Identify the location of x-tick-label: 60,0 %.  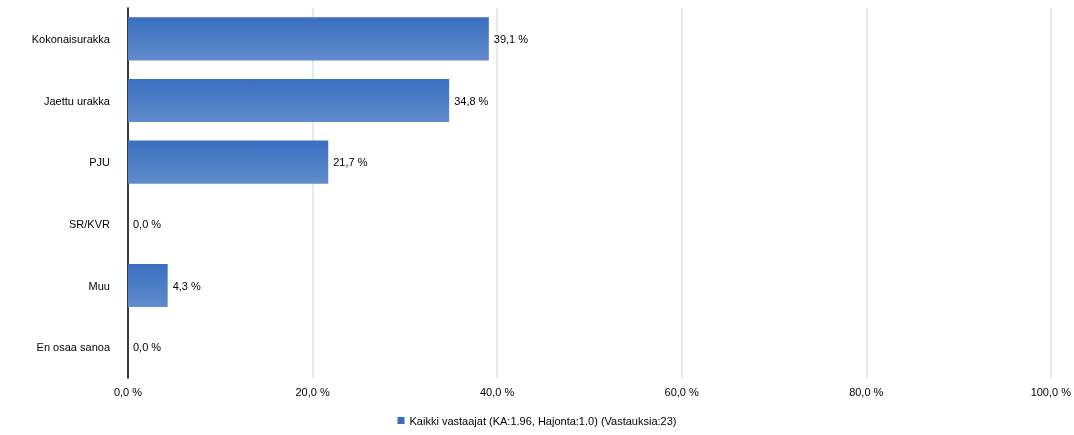
(682, 391).